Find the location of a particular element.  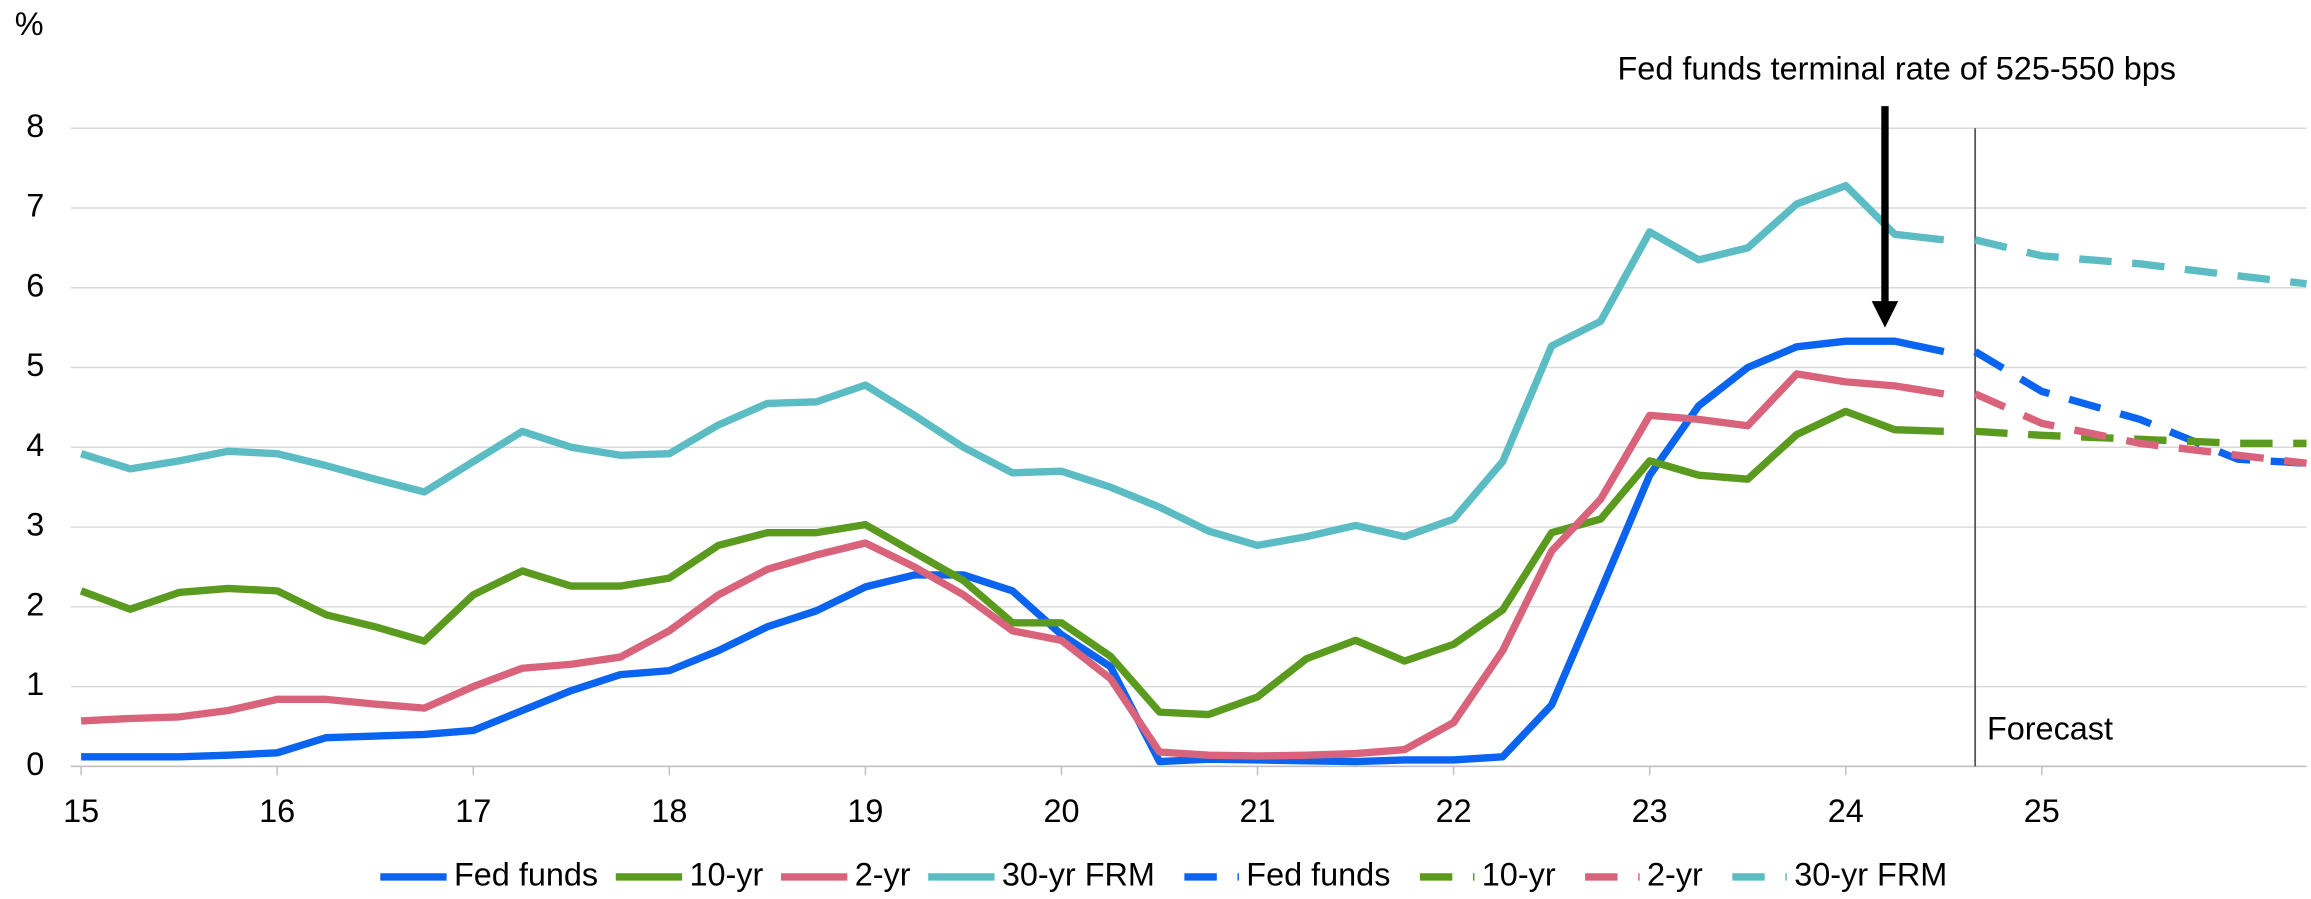

x-tick-label: 25 is located at coordinates (2042, 811).